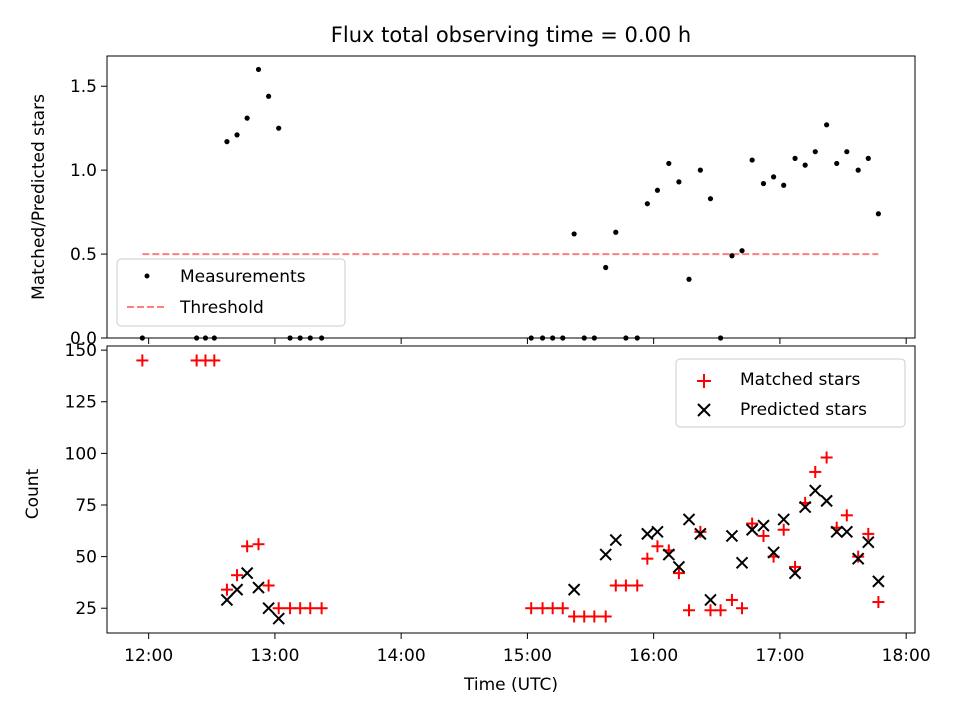 The height and width of the screenshot is (724, 960). What do you see at coordinates (527, 649) in the screenshot?
I see `bottom-x-axis: 12:00 13:00 14:00 15:00 16:00 17:00 18:00` at bounding box center [527, 649].